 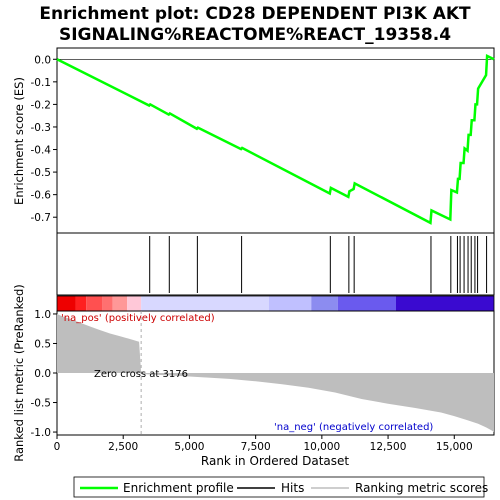 I want to click on chart-title-line-1: Enrichment plot: CD28 DEPENDENT PI3K AKT, so click(x=255, y=14).